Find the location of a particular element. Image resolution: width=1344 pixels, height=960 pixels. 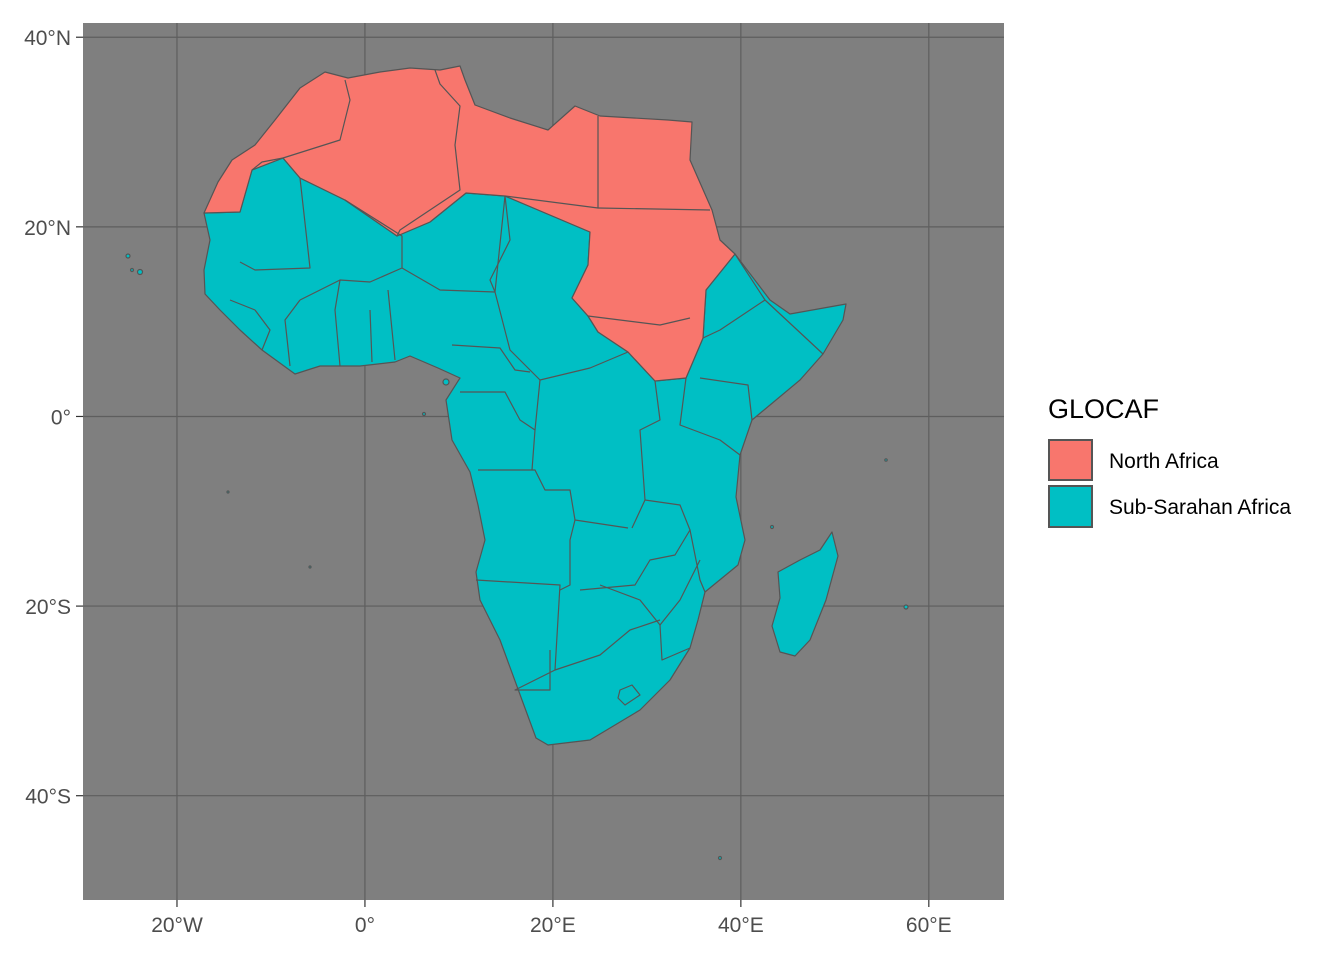

legend: GLOCAF North Africa Sub-Sarahan Africa is located at coordinates (1169, 461).